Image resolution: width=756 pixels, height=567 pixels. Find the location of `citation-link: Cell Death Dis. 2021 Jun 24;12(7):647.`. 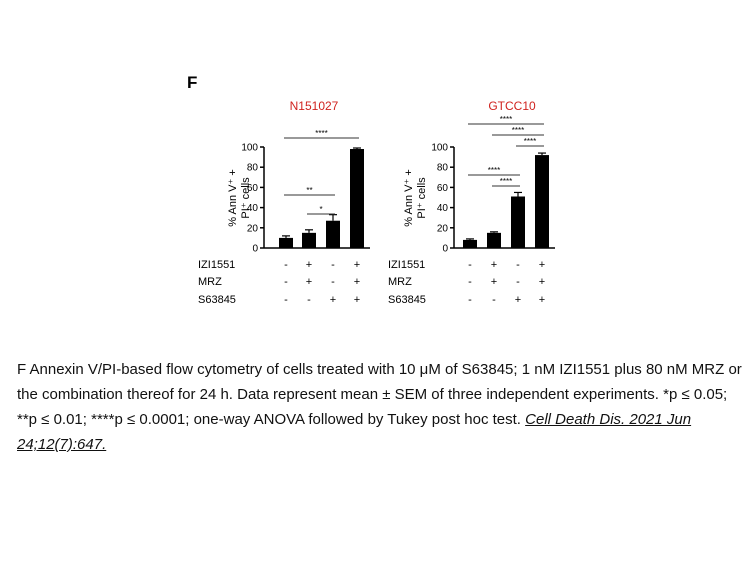

citation-link: Cell Death Dis. 2021 Jun 24;12(7):647. is located at coordinates (354, 432).